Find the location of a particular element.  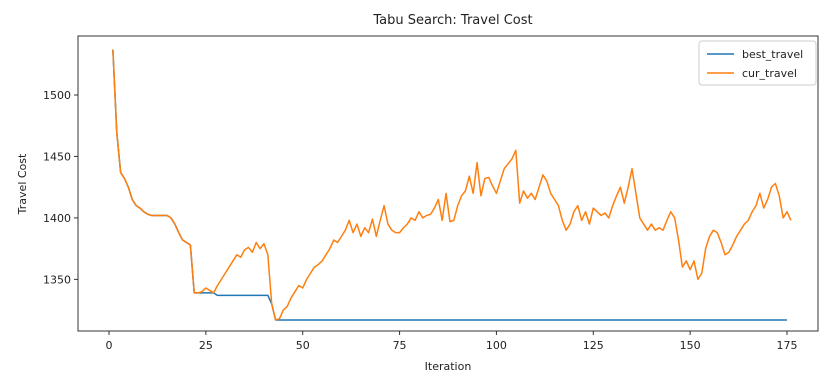

legend: best_travel cur_travel is located at coordinates (757, 63).